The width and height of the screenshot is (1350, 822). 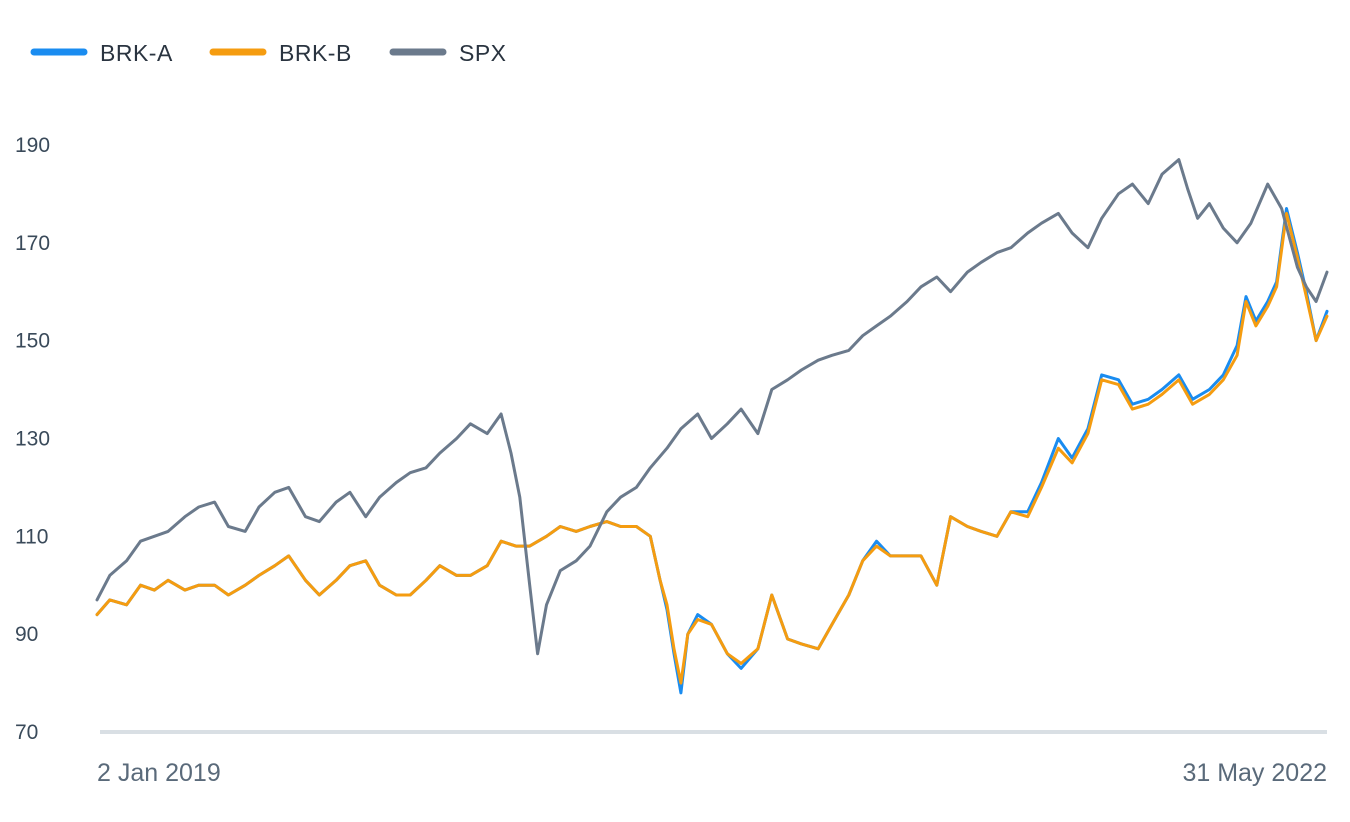 I want to click on legend-item-spx: SPX, so click(x=448, y=53).